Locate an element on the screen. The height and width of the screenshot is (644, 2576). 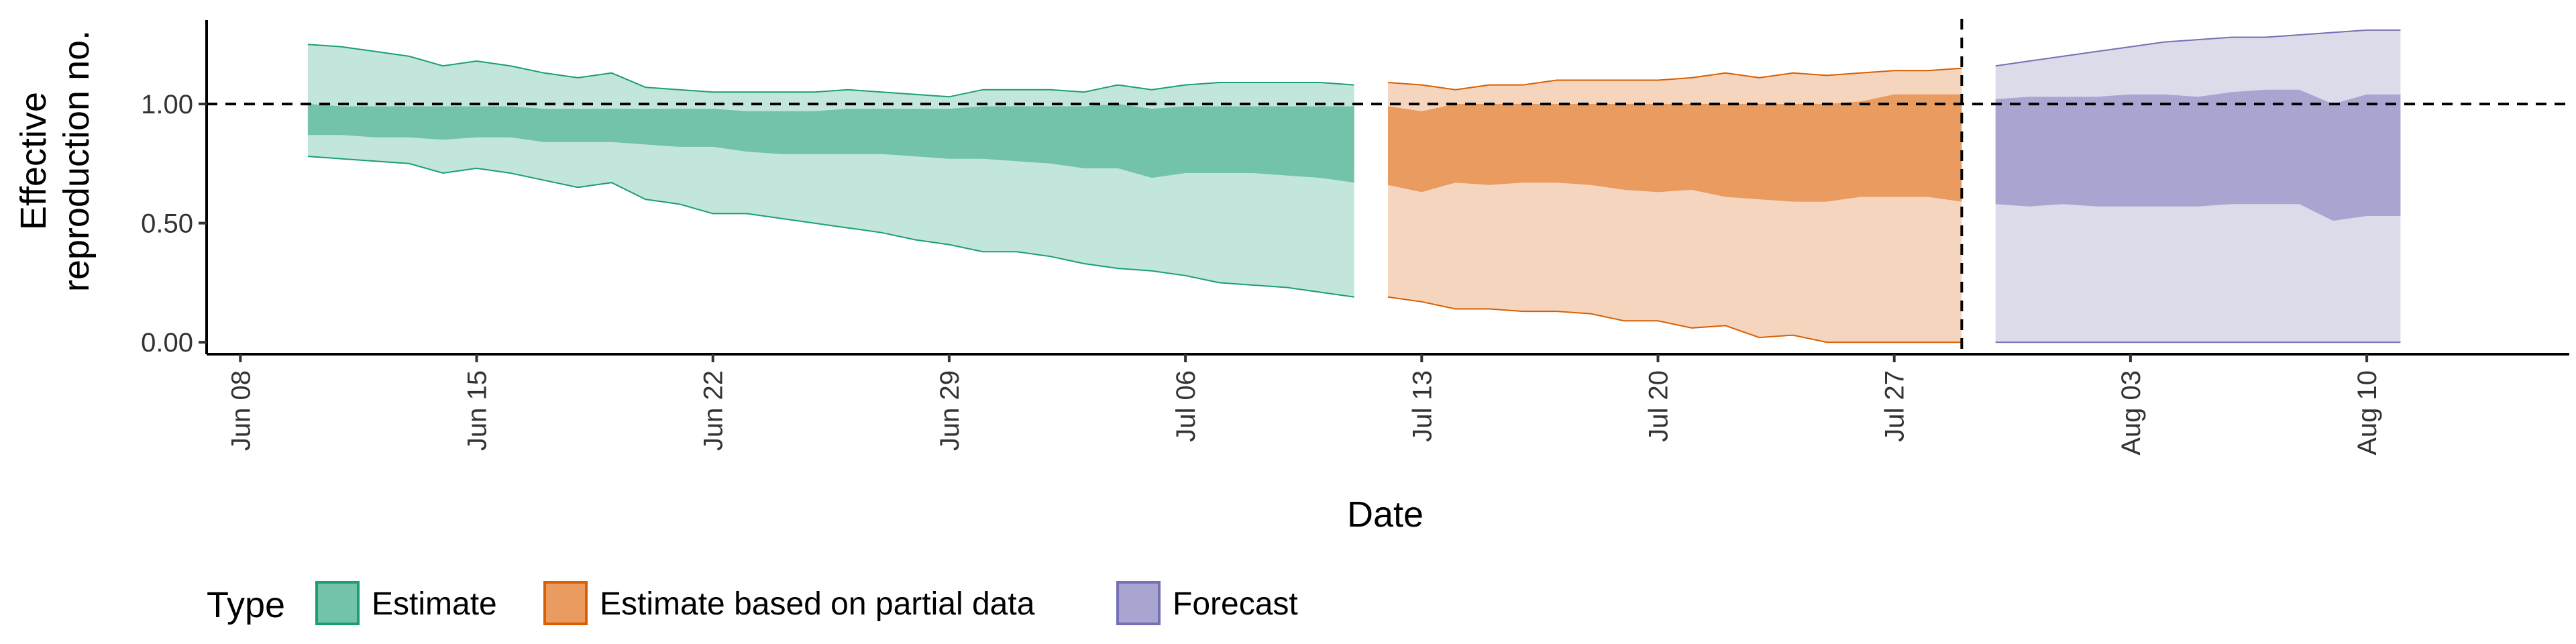
x-tick-label: Aug 03 is located at coordinates (2131, 412).